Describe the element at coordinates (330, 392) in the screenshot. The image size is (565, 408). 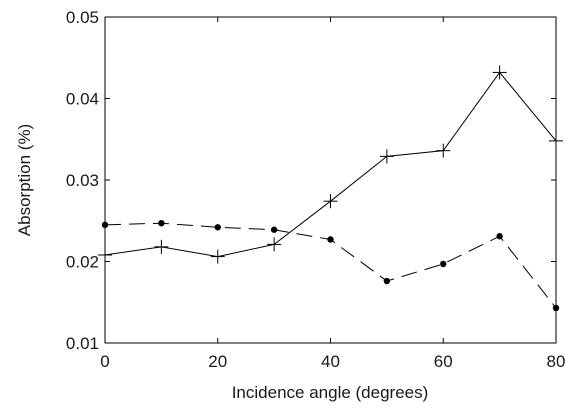
I see `x-axis-label: Incidence angle (degrees)` at that location.